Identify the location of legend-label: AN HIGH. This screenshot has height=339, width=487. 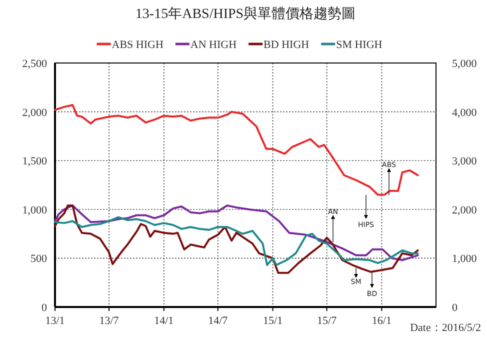
(213, 45).